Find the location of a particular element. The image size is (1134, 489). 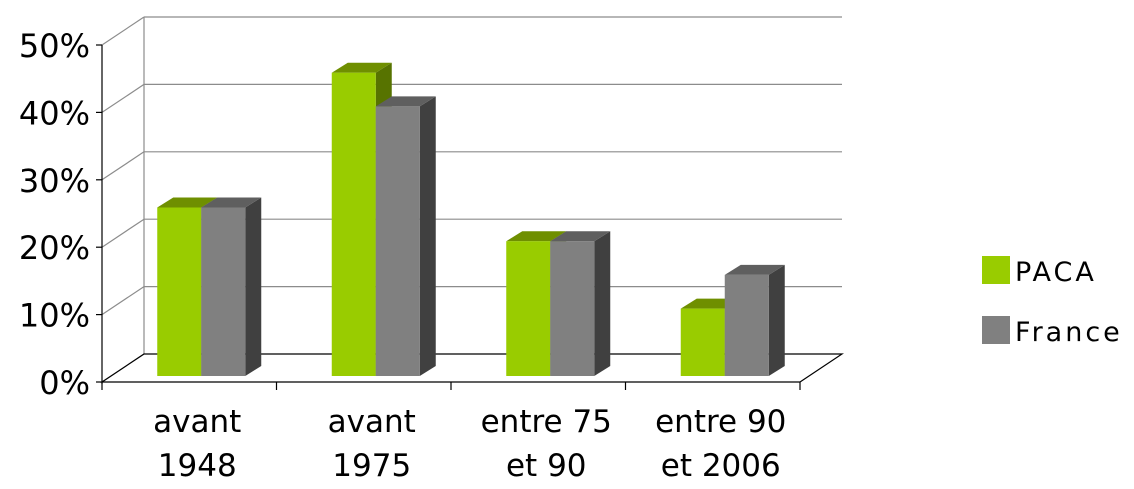

chart-floor is located at coordinates (472, 368).